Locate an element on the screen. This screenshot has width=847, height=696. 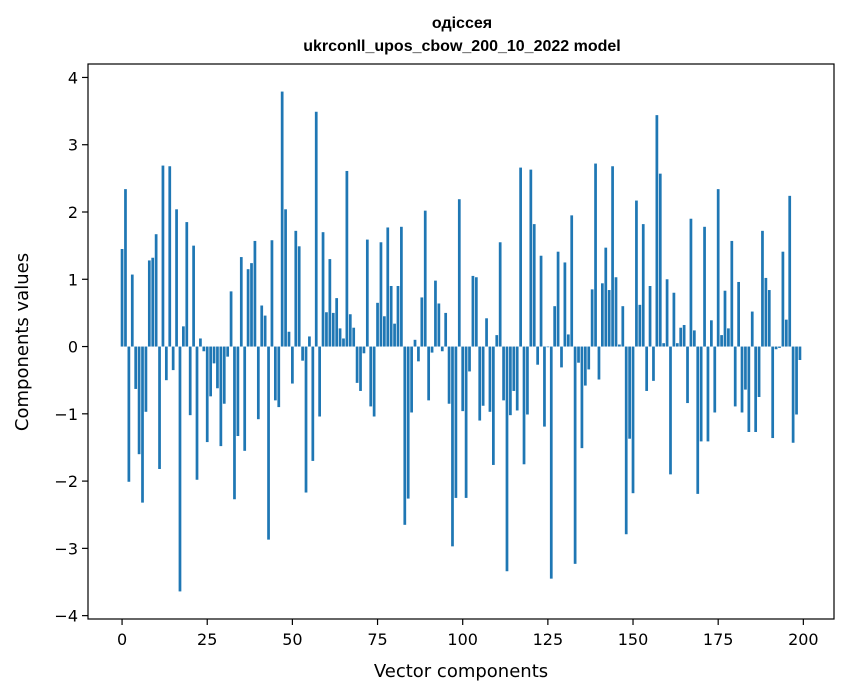
x-tick-label: 175 is located at coordinates (718, 639).